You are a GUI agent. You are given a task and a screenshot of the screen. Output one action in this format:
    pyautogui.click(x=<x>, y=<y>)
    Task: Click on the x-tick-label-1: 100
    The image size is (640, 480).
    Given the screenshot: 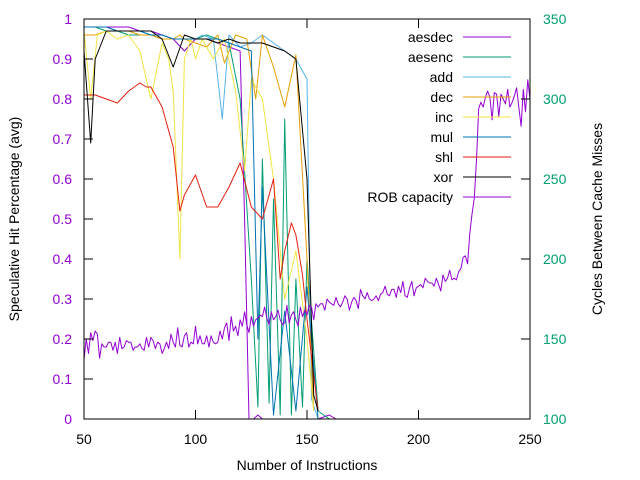 What is the action you would take?
    pyautogui.click(x=196, y=439)
    